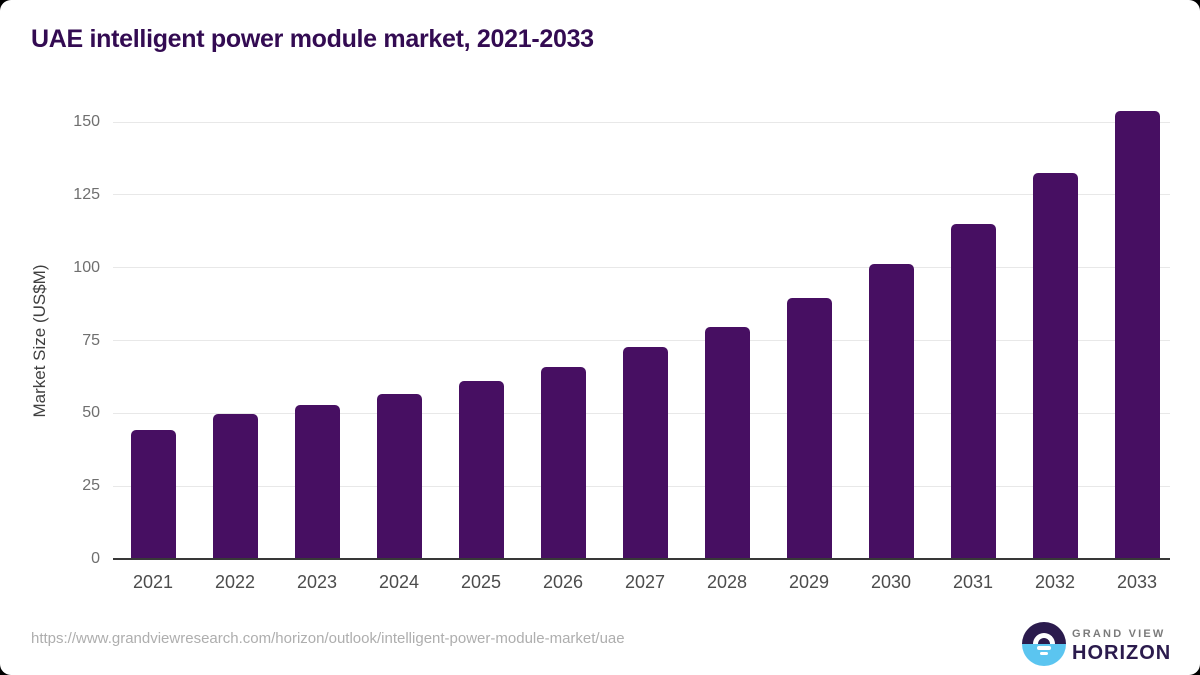 This screenshot has width=1200, height=675. Describe the element at coordinates (86, 121) in the screenshot. I see `y-tick-label: 150` at that location.